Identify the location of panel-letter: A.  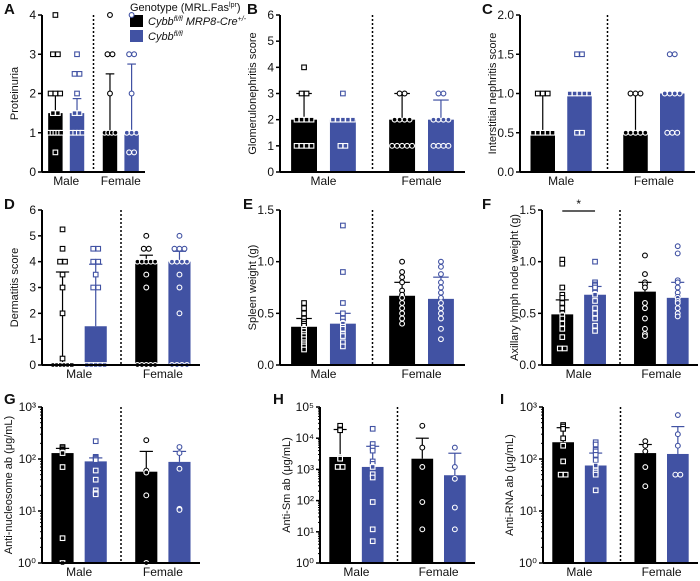
(9, 9).